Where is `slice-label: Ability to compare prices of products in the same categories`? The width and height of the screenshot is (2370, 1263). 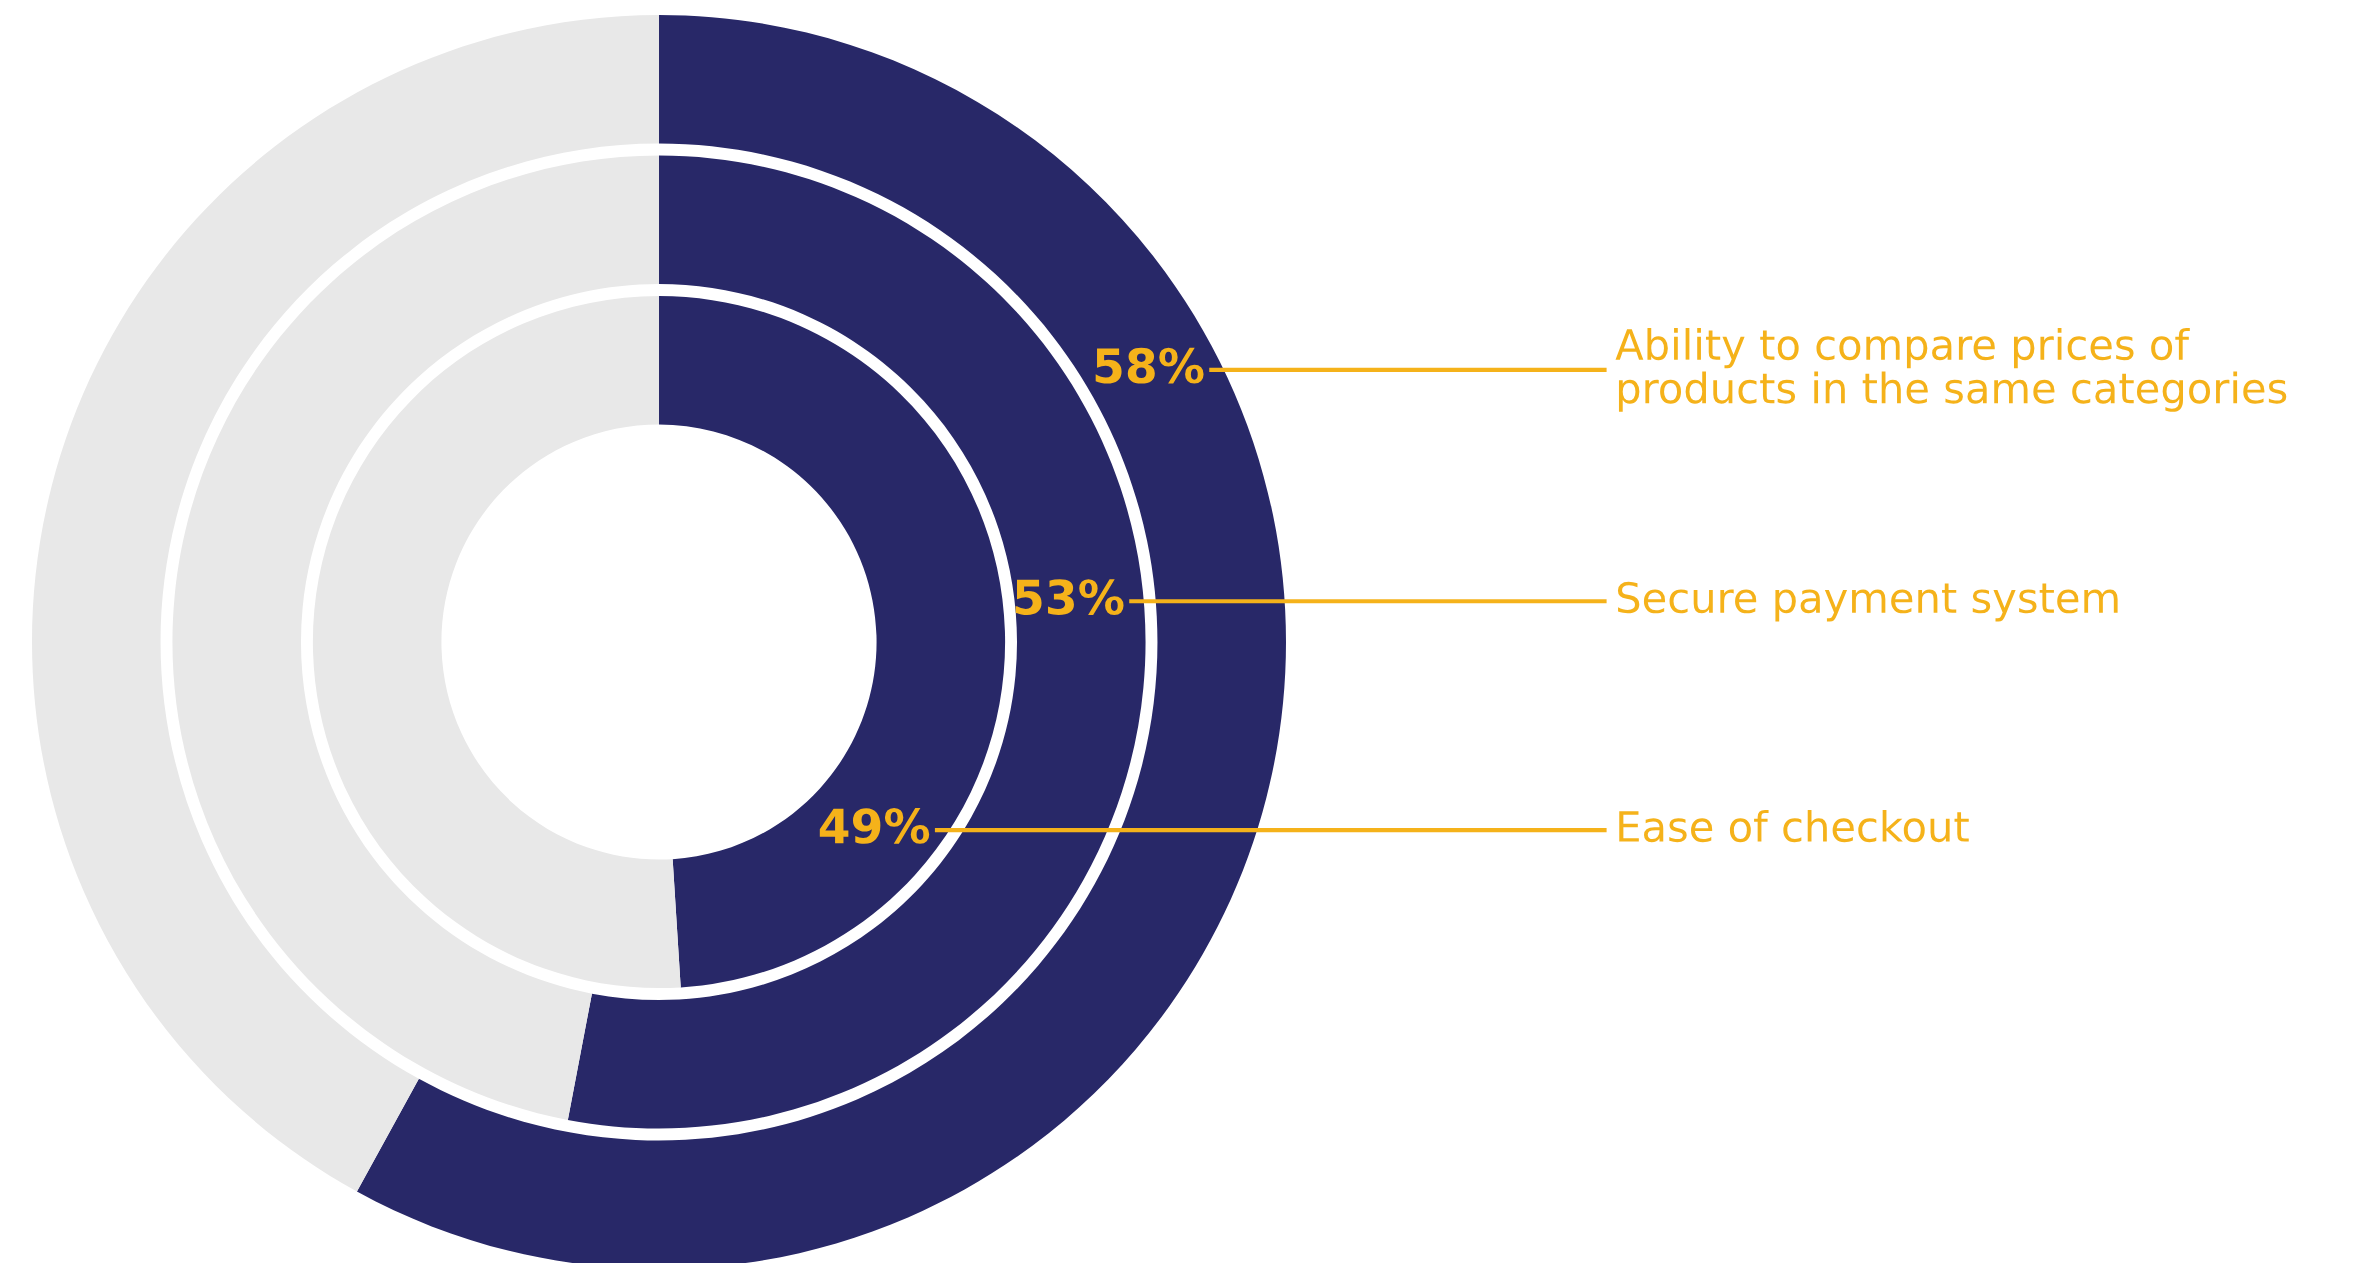 slice-label: Ability to compare prices of products in the same categories is located at coordinates (1951, 369).